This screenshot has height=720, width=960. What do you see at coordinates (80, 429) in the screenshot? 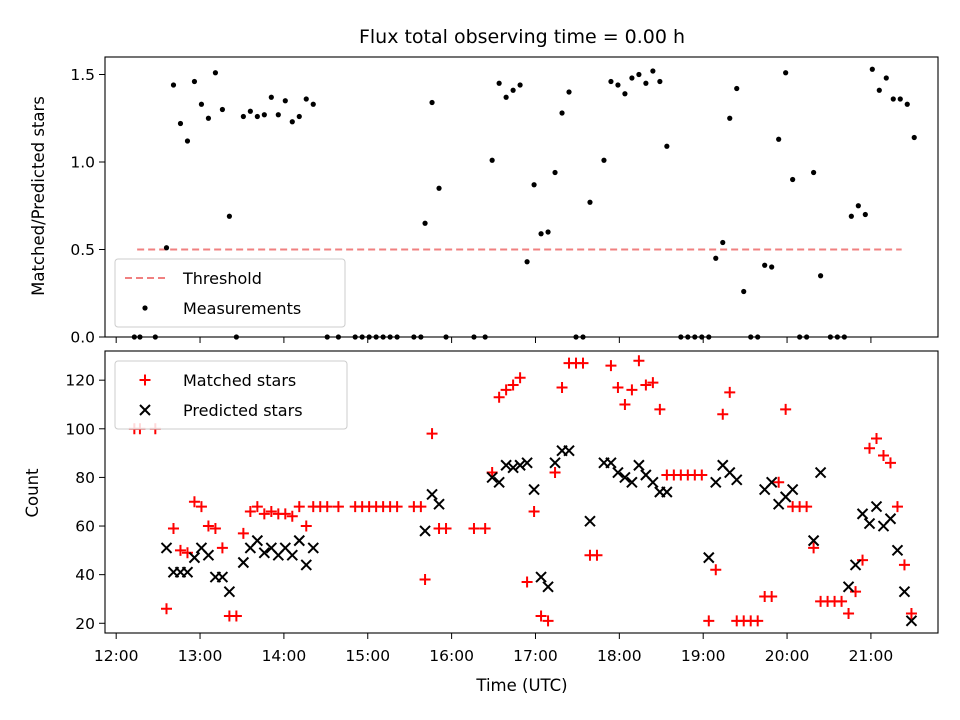
I see `bottom-y-tick-label: 100` at bounding box center [80, 429].